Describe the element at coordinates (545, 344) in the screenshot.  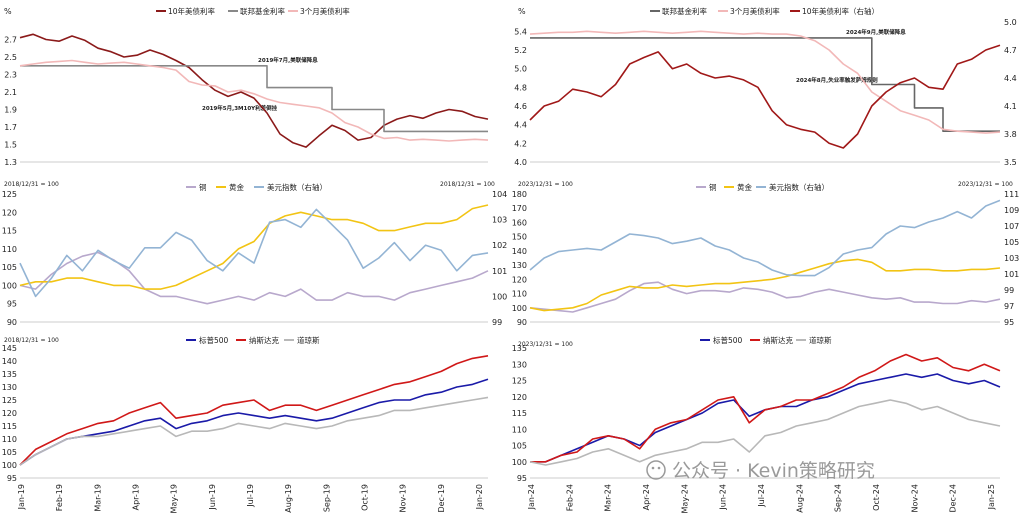
I see `base-label-5: 2023/12/31 = 100` at that location.